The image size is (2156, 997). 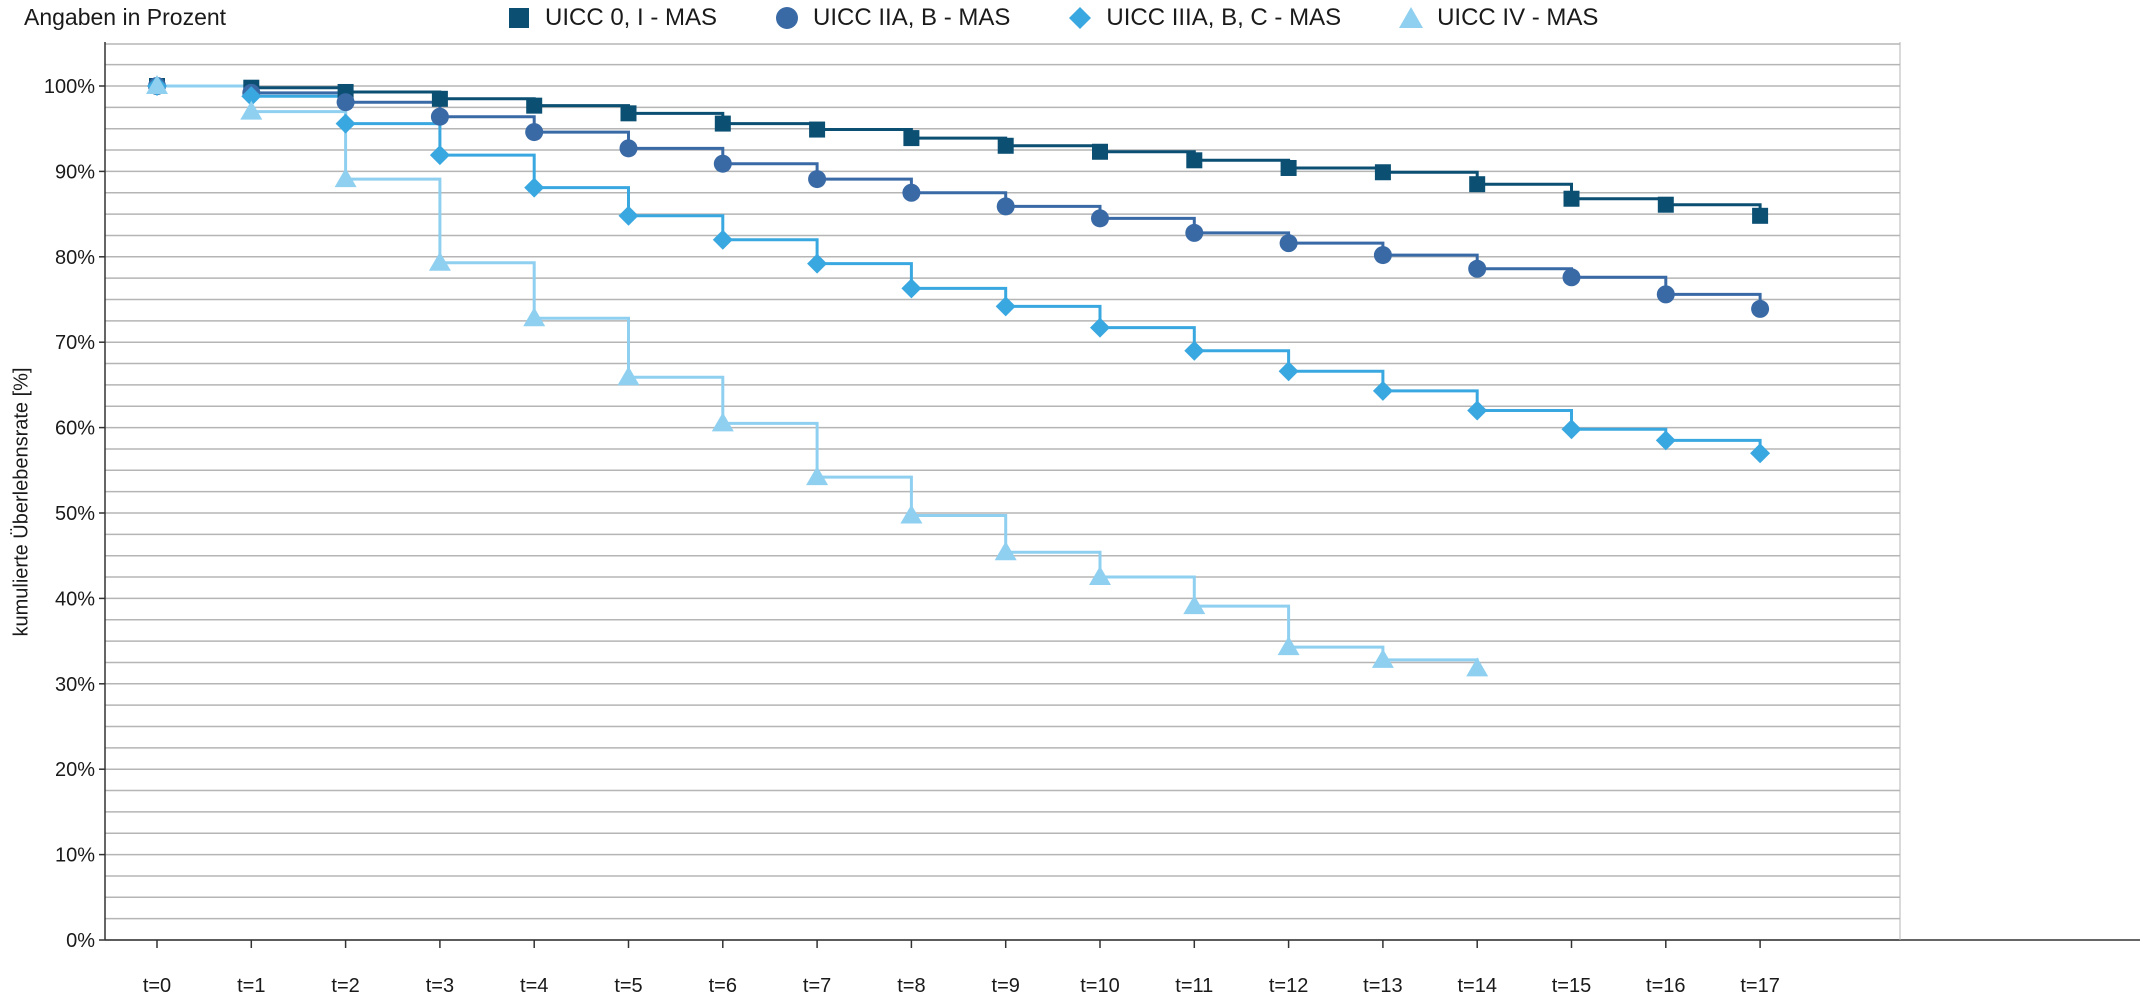 What do you see at coordinates (75, 599) in the screenshot?
I see `y-tick-label: 40%` at bounding box center [75, 599].